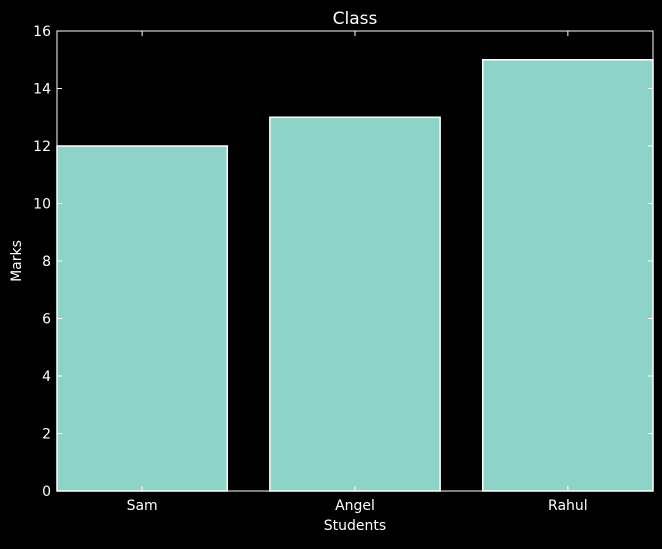 The width and height of the screenshot is (662, 549). What do you see at coordinates (355, 506) in the screenshot?
I see `x-tick-label: Angel` at bounding box center [355, 506].